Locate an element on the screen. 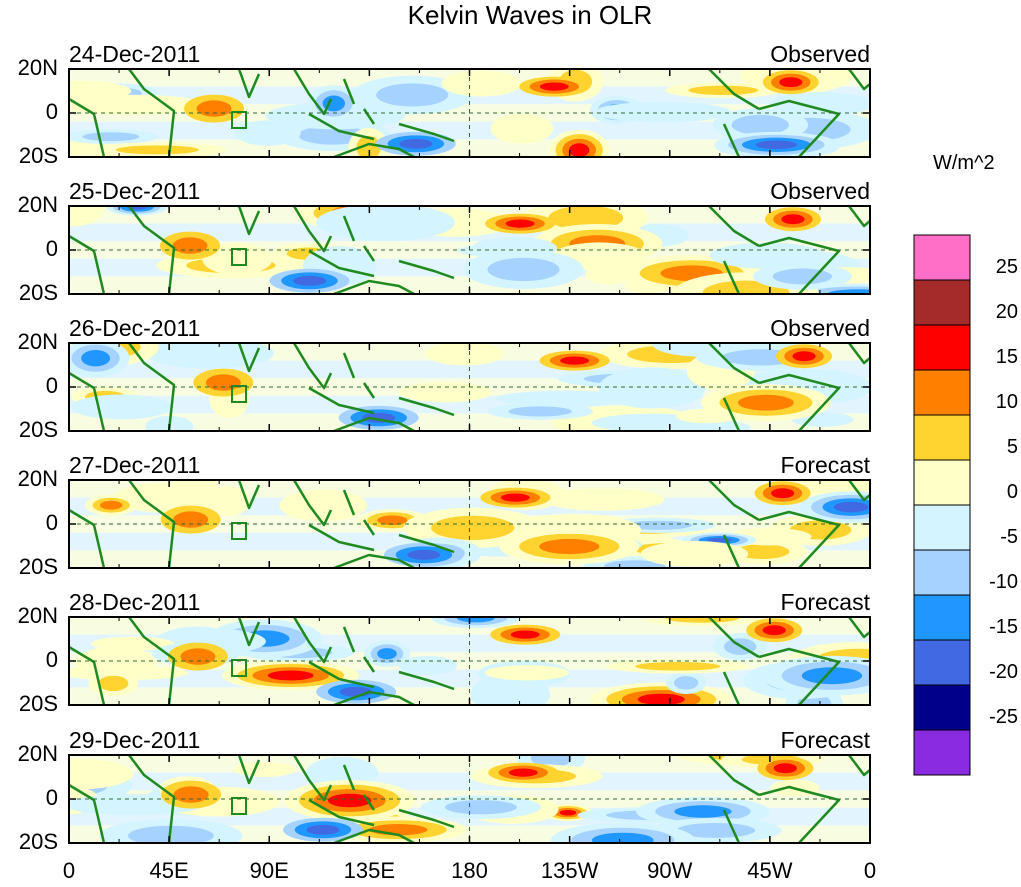 Image resolution: width=1021 pixels, height=887 pixels. longitude-label: 135E is located at coordinates (369, 870).